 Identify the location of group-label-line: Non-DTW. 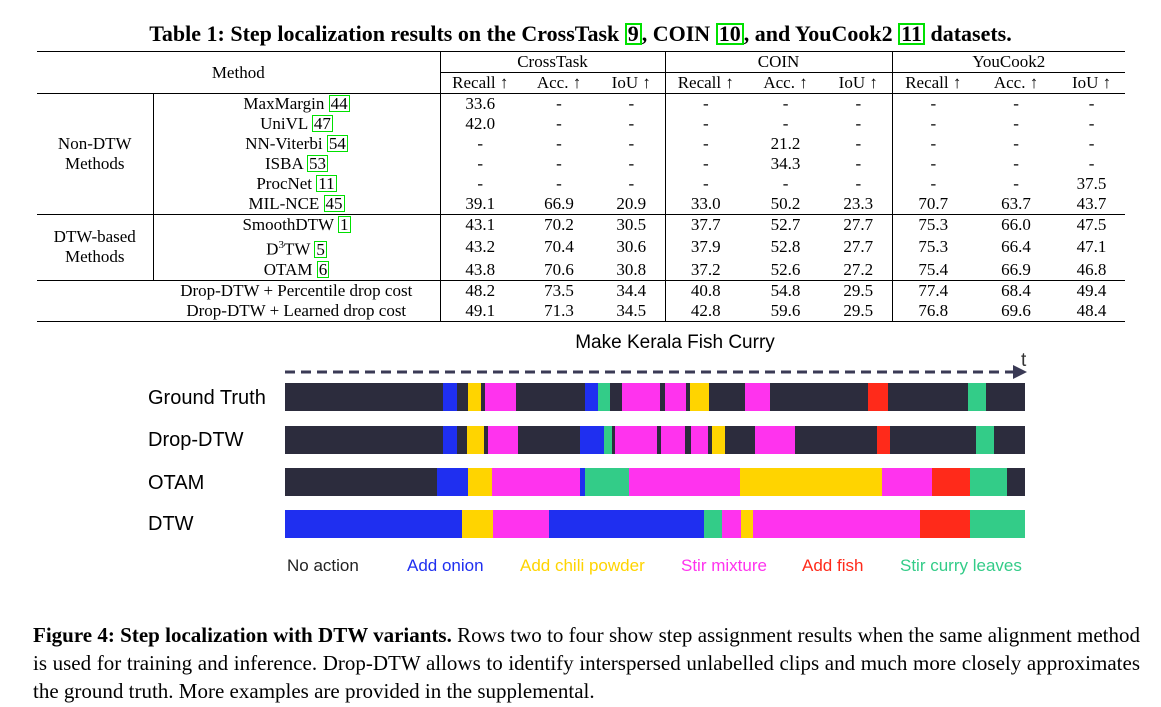
(94, 143).